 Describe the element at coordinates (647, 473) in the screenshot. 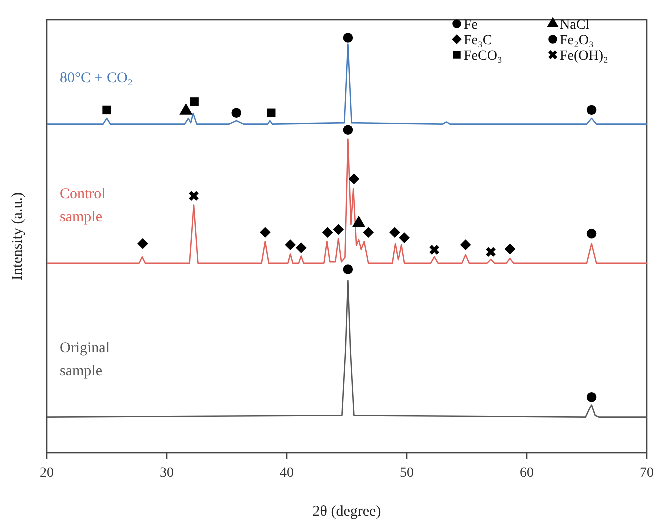

I see `x-tick-label: 70` at that location.